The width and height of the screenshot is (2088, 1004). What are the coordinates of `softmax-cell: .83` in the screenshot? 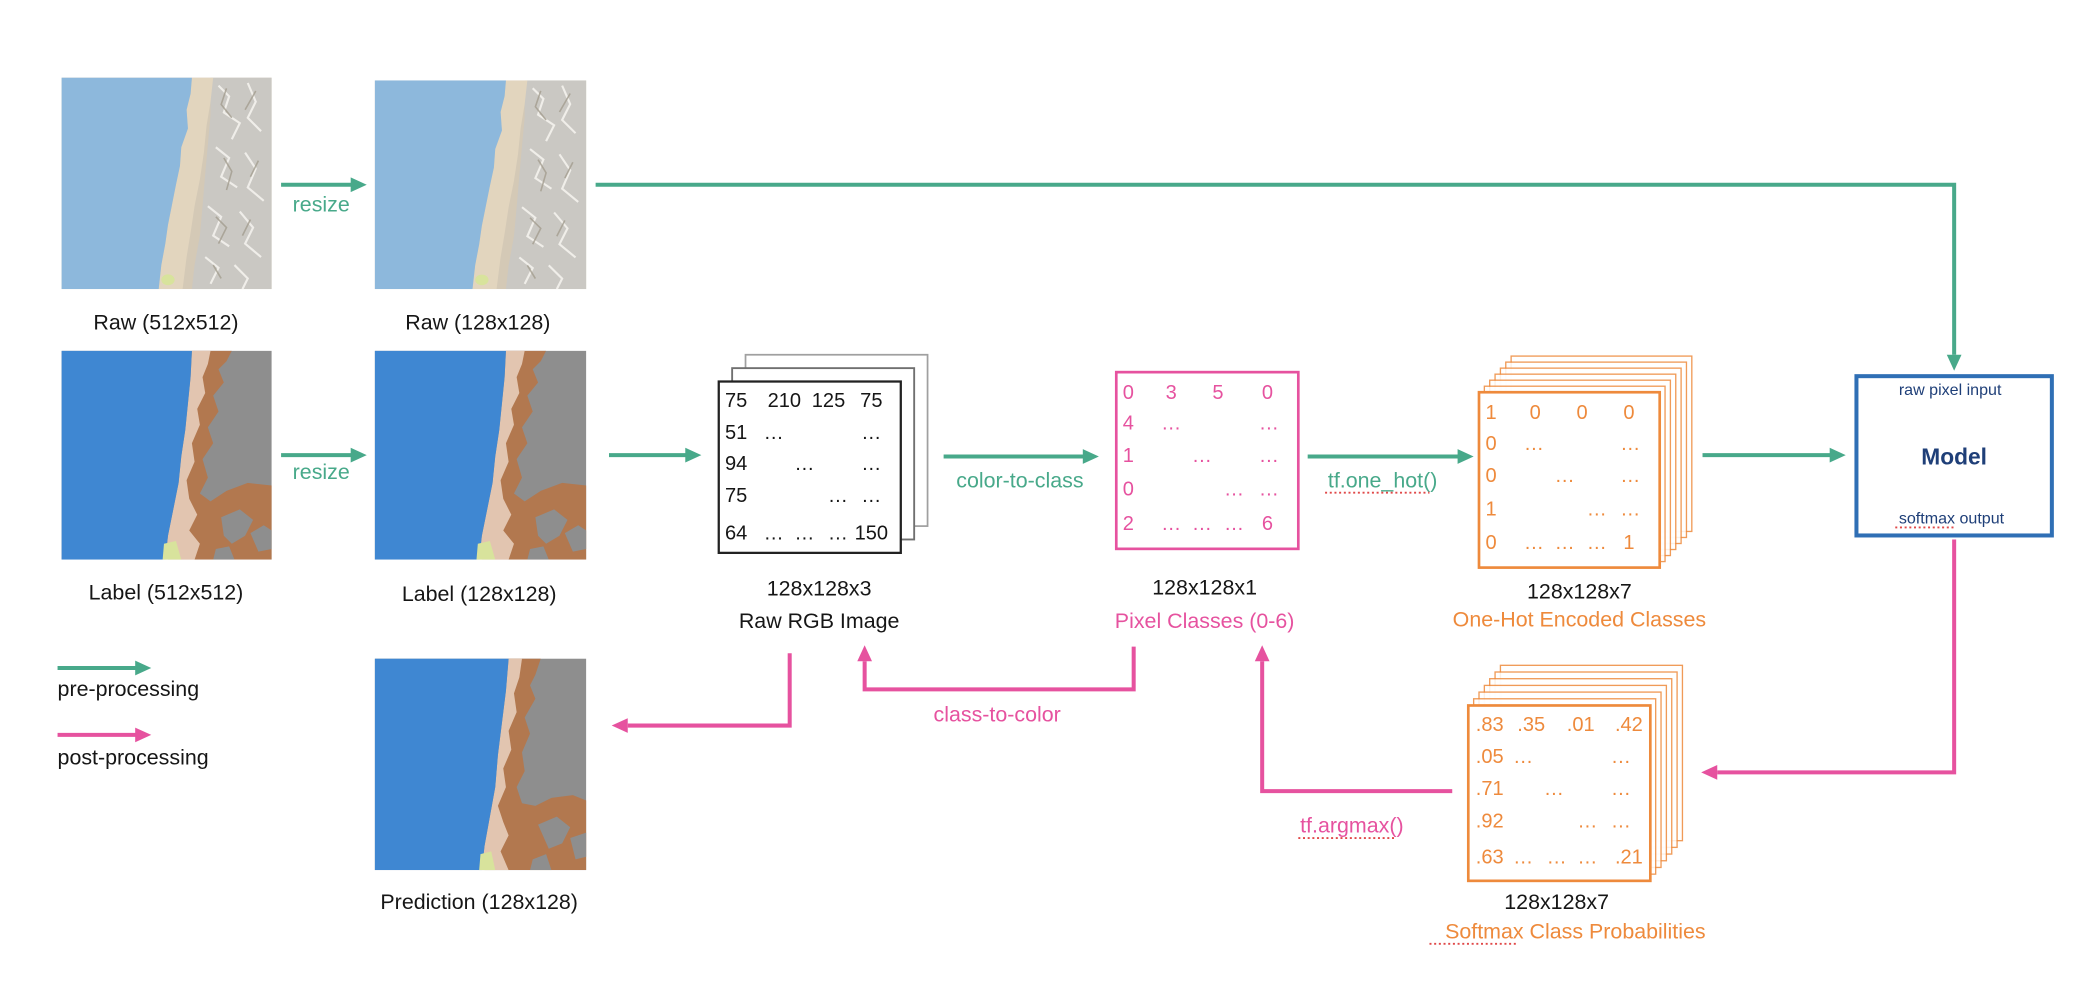 It's located at (1490, 725).